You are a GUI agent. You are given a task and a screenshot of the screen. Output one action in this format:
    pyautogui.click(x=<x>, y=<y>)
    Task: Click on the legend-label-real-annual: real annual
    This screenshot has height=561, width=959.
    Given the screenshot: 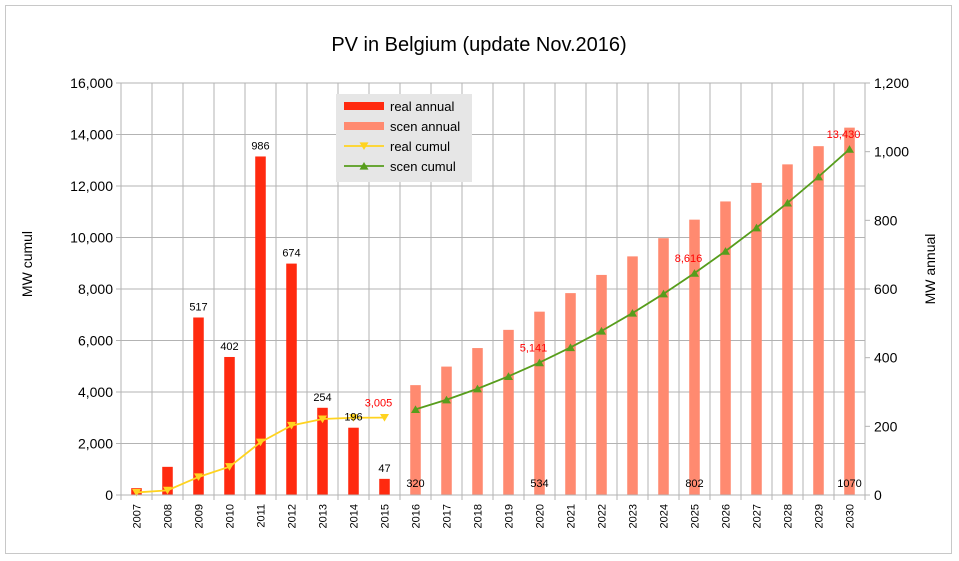 What is the action you would take?
    pyautogui.click(x=422, y=106)
    